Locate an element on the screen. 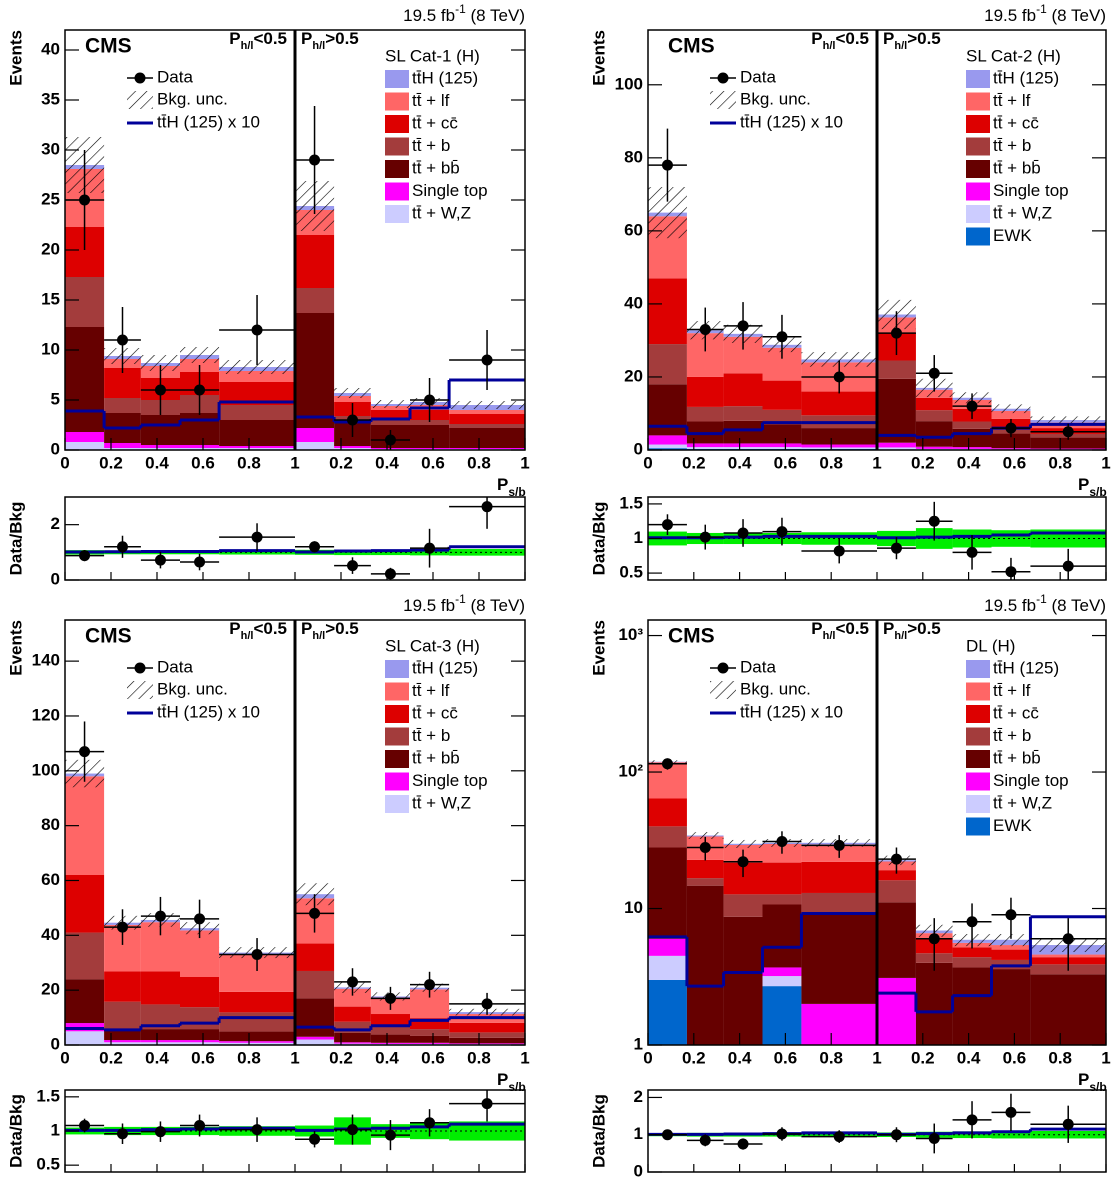 This screenshot has width=1115, height=1187. energy-main: 19.5 fb is located at coordinates (429, 15).